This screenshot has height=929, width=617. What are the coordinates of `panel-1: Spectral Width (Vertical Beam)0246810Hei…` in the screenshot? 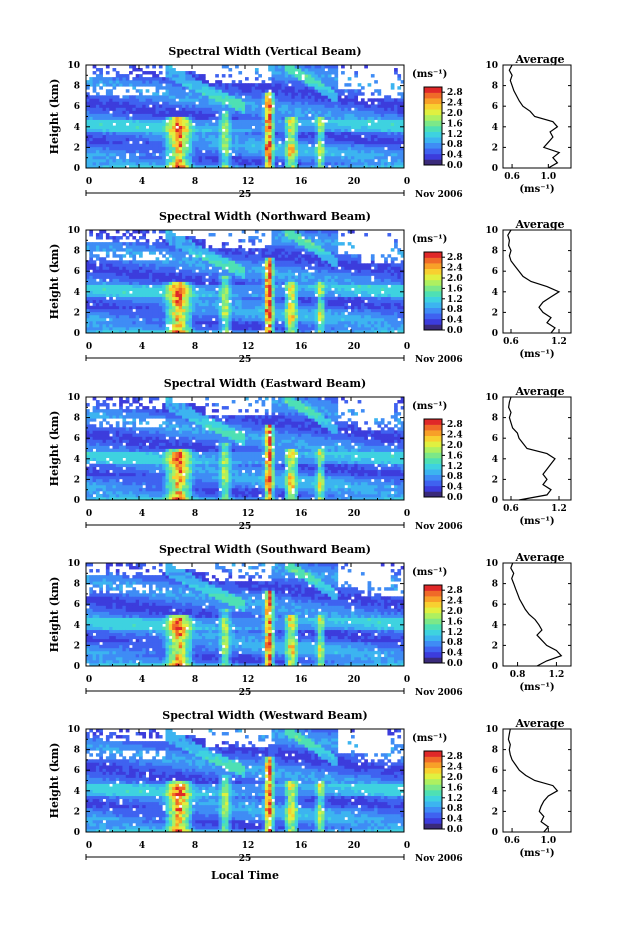 It's located at (310, 122).